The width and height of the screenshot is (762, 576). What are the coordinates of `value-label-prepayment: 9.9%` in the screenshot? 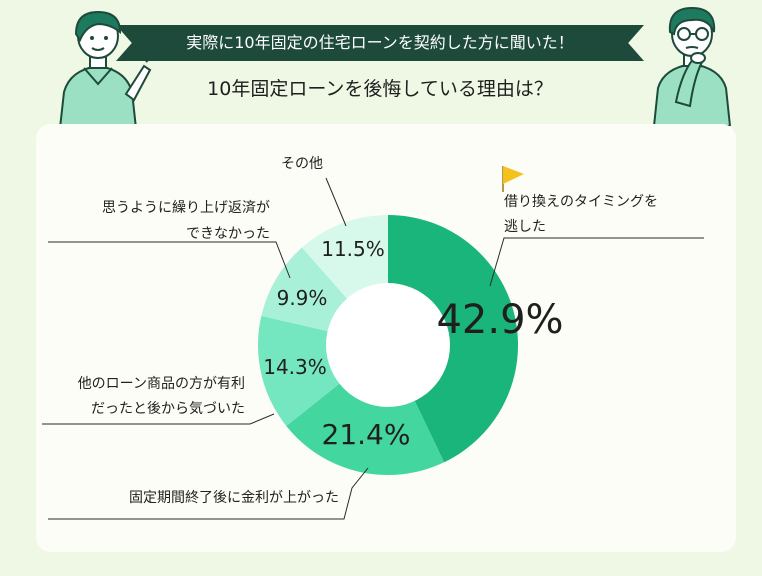 It's located at (302, 298).